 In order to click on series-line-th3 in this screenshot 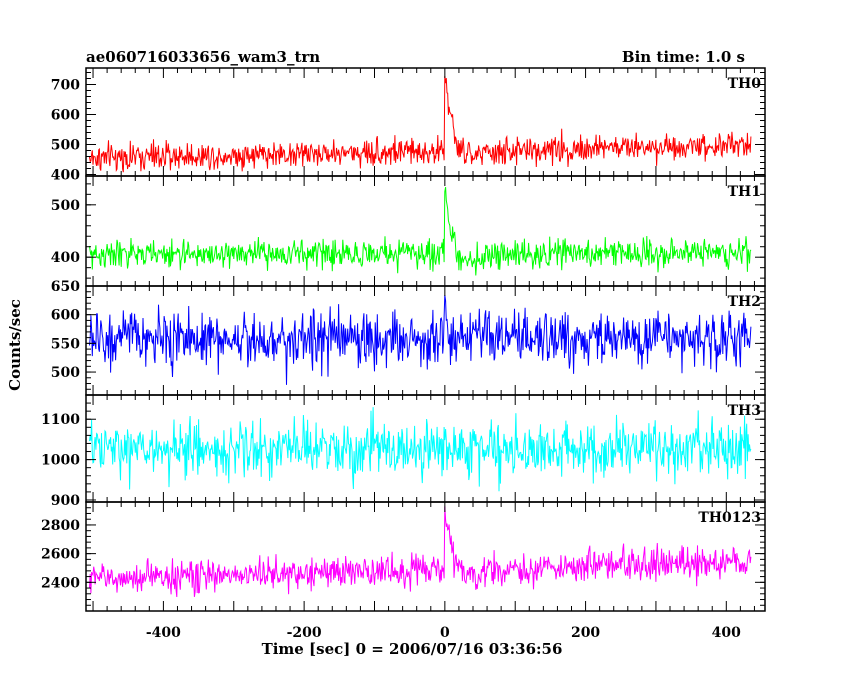, I will do `click(420, 449)`.